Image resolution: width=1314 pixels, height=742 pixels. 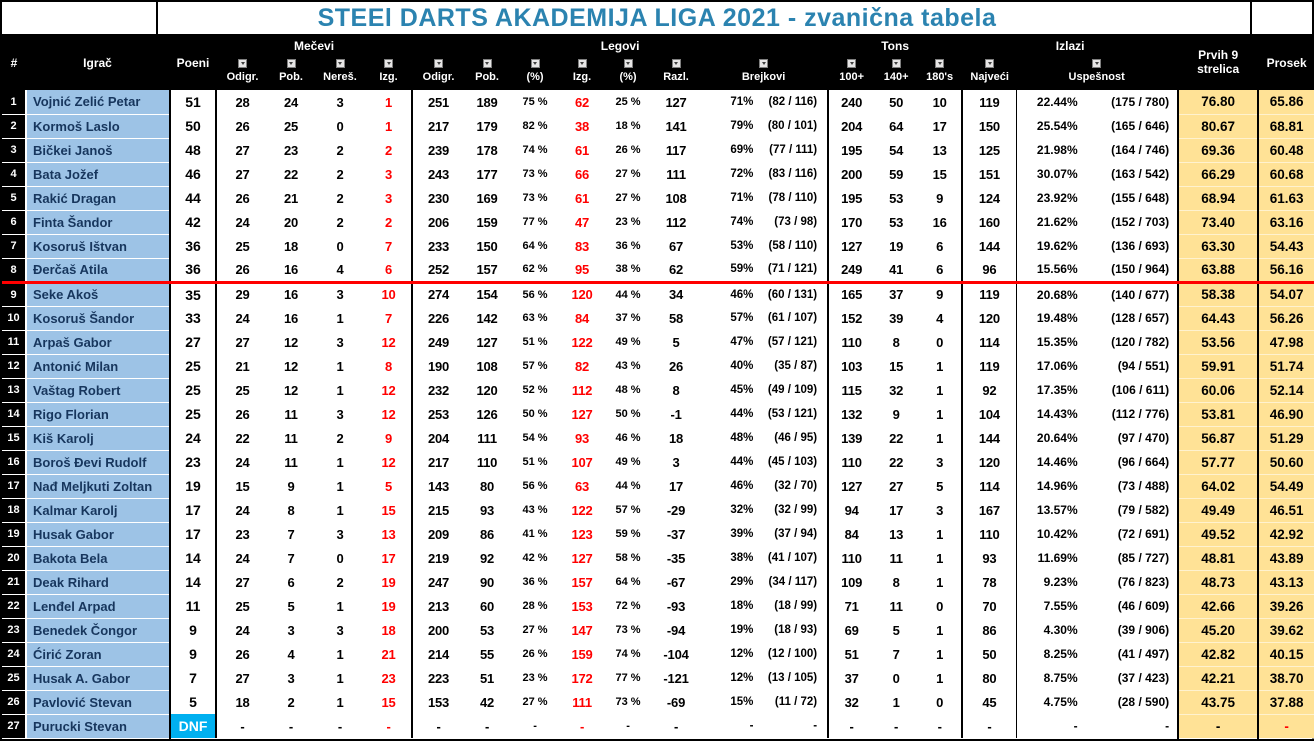 I want to click on legs-diff-cell: 58, so click(x=676, y=318).